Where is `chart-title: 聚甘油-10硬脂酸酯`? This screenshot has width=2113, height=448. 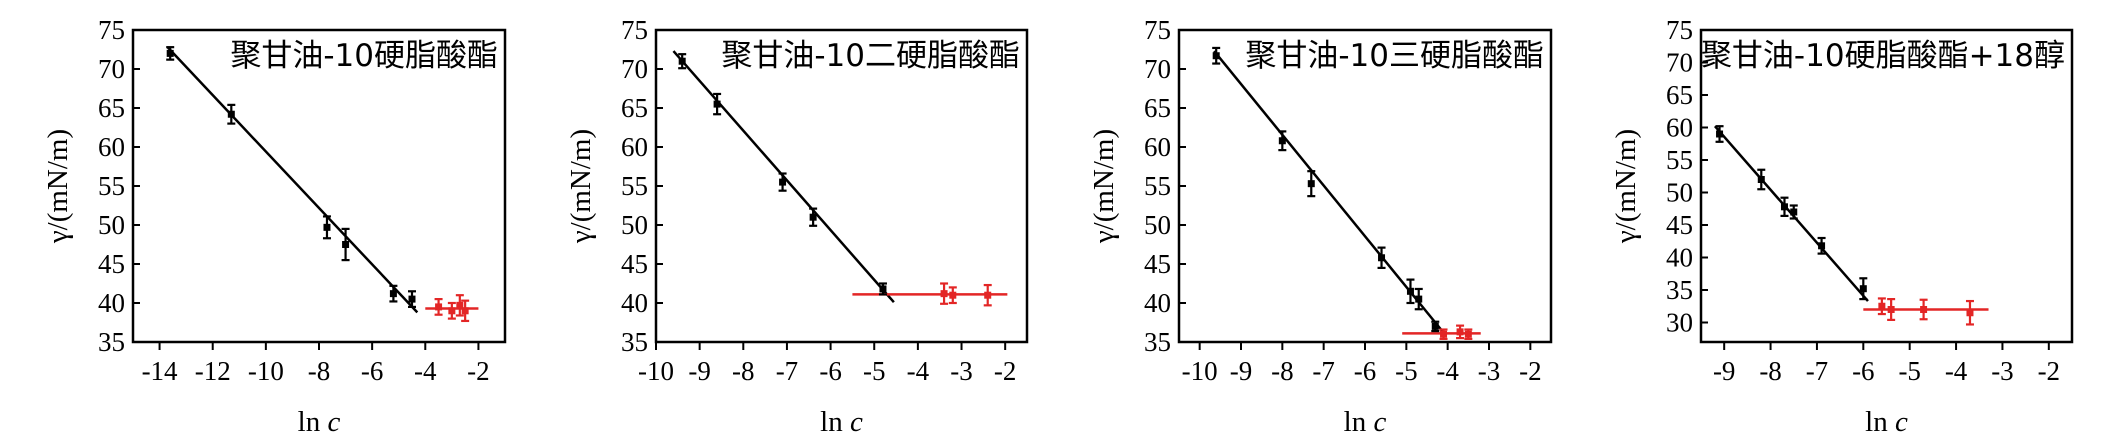 chart-title: 聚甘油-10硬脂酸酯 is located at coordinates (364, 56).